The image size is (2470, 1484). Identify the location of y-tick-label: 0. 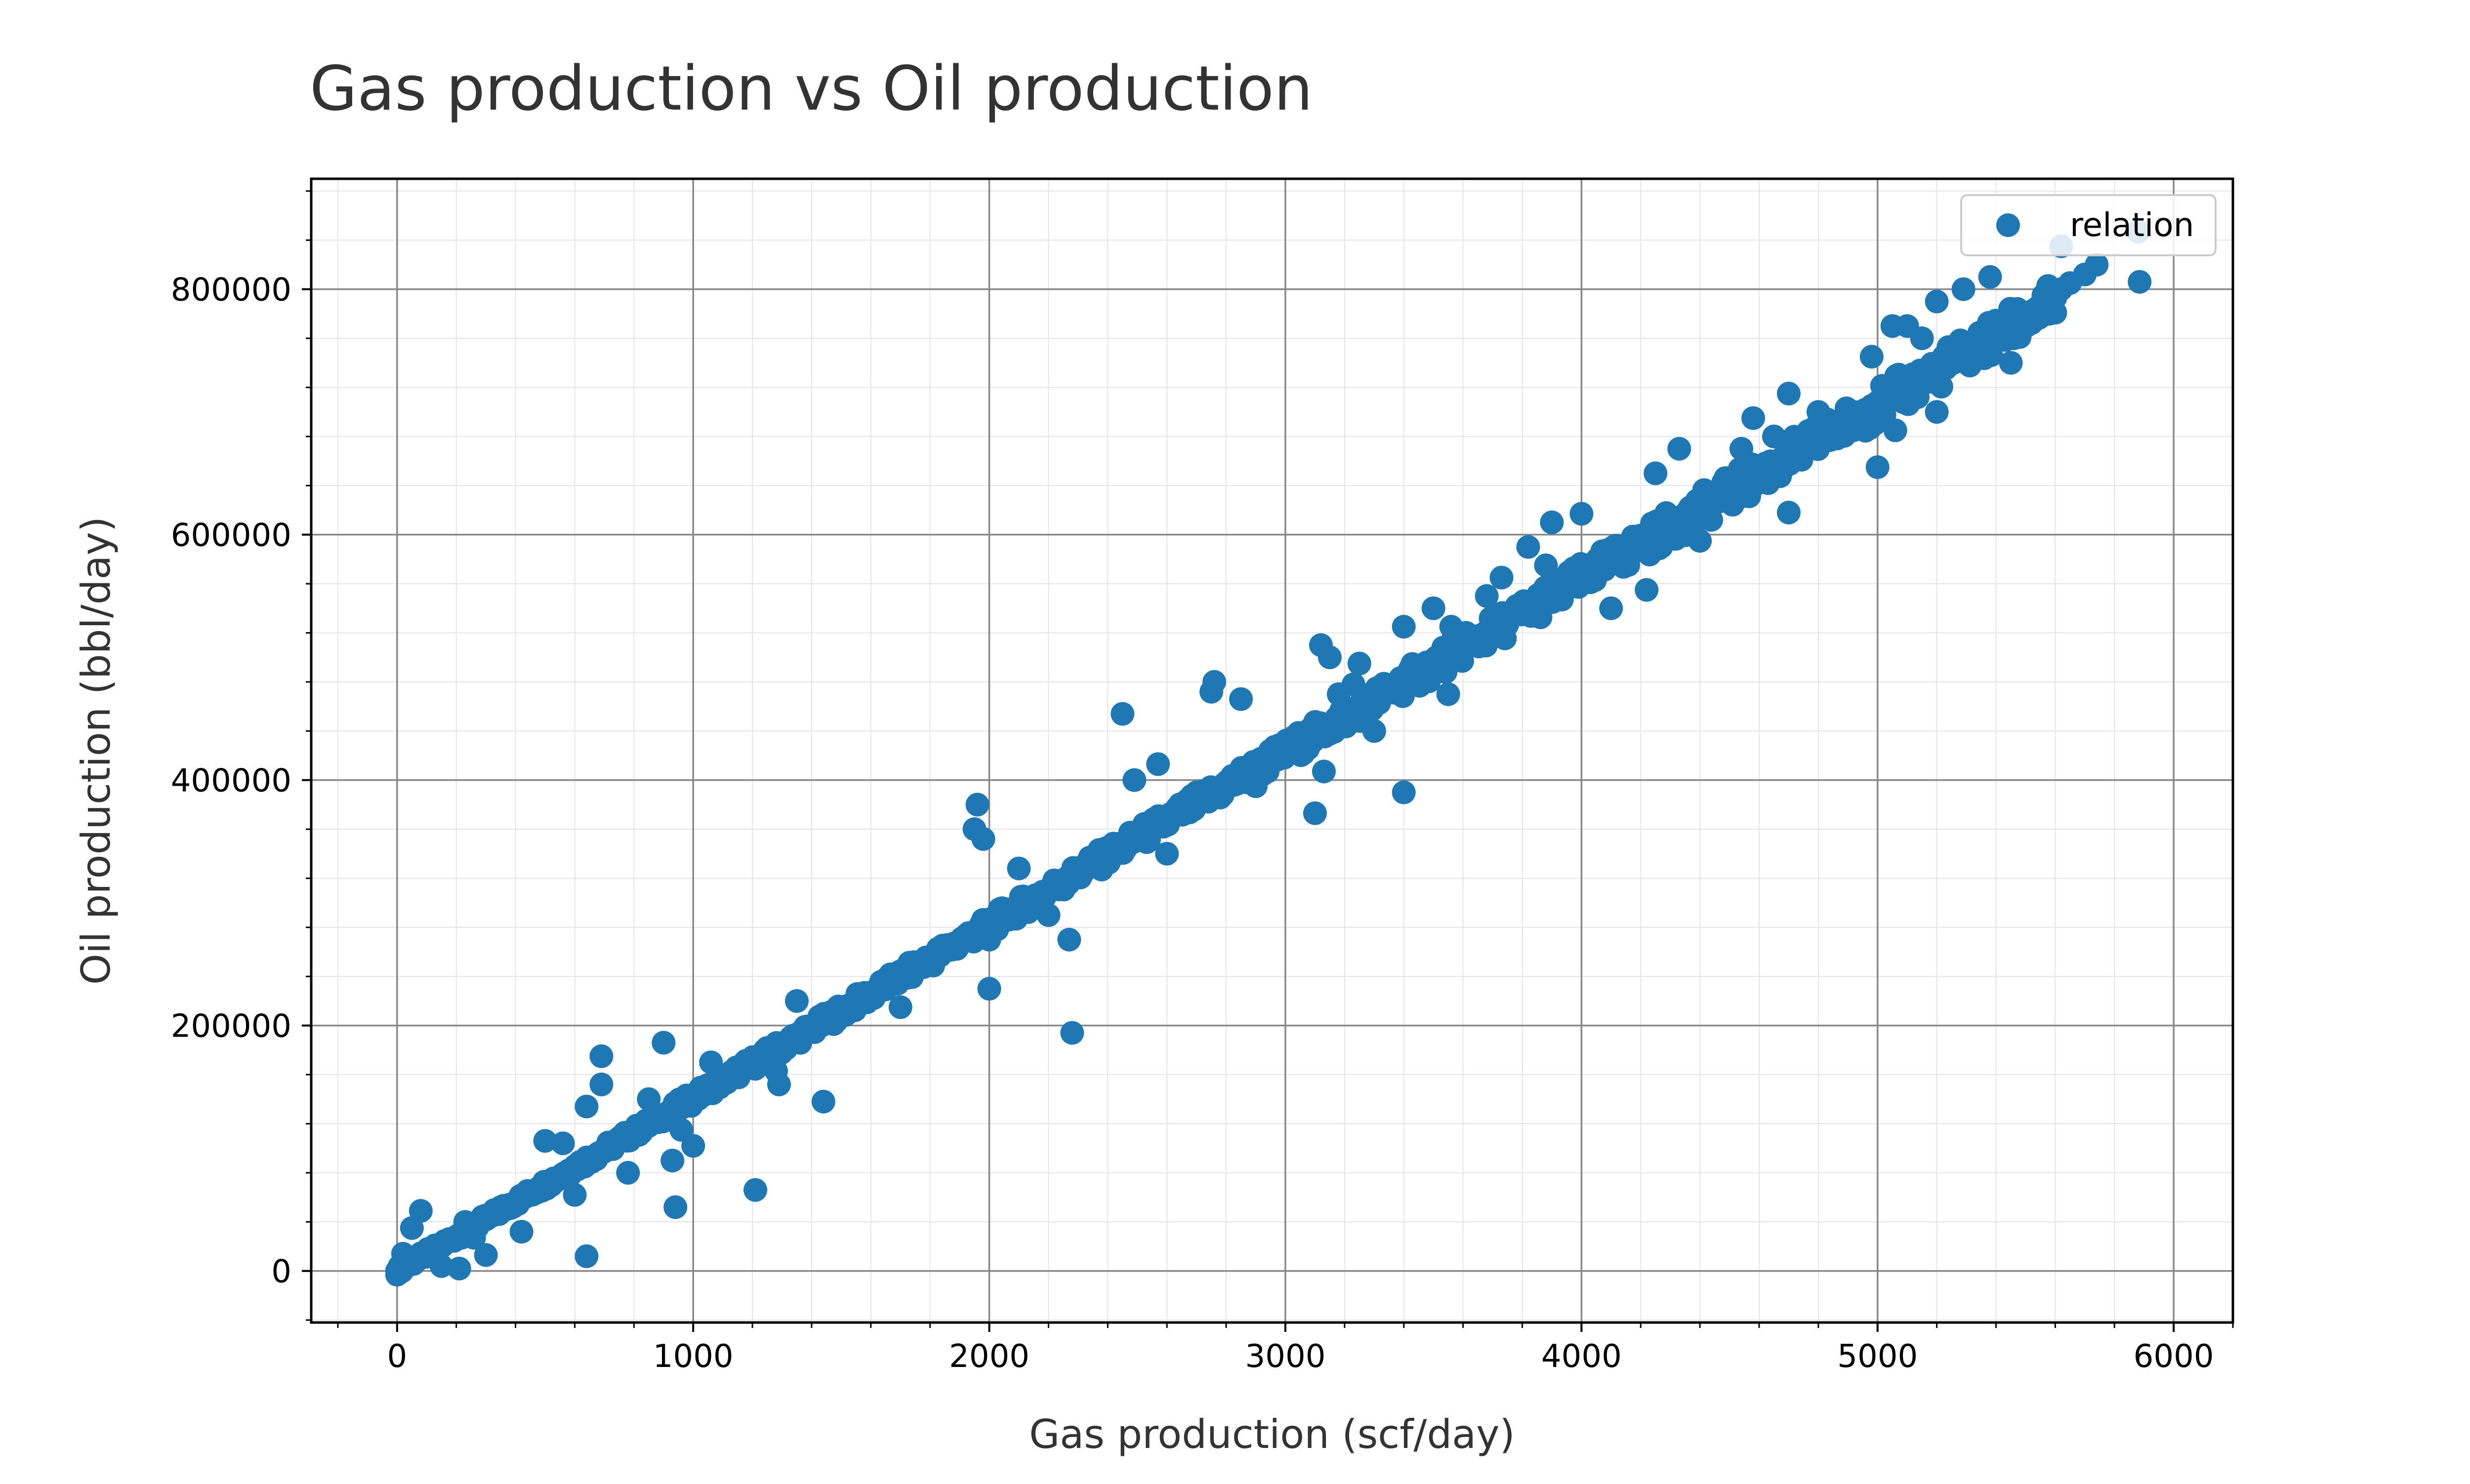
(281, 1272).